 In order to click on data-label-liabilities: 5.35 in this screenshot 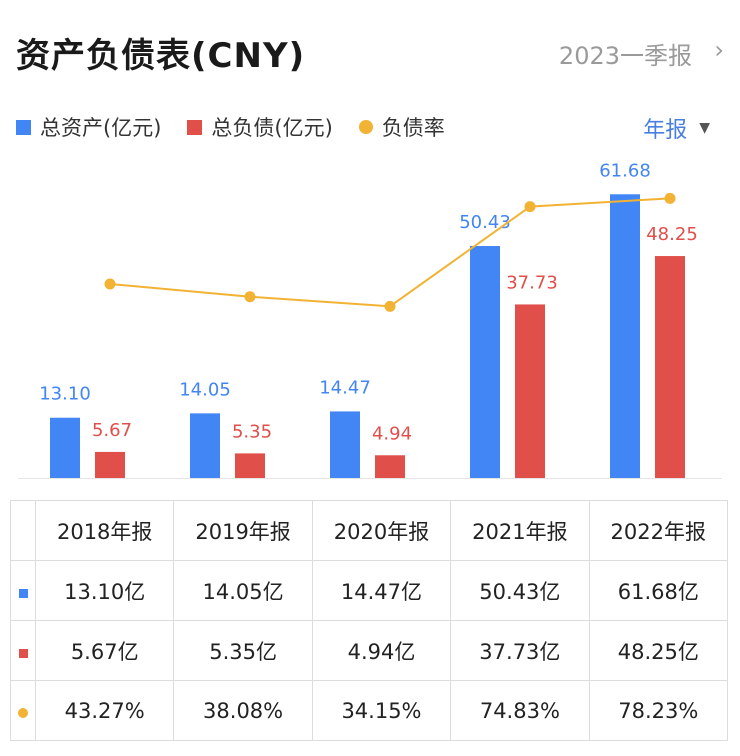, I will do `click(252, 431)`.